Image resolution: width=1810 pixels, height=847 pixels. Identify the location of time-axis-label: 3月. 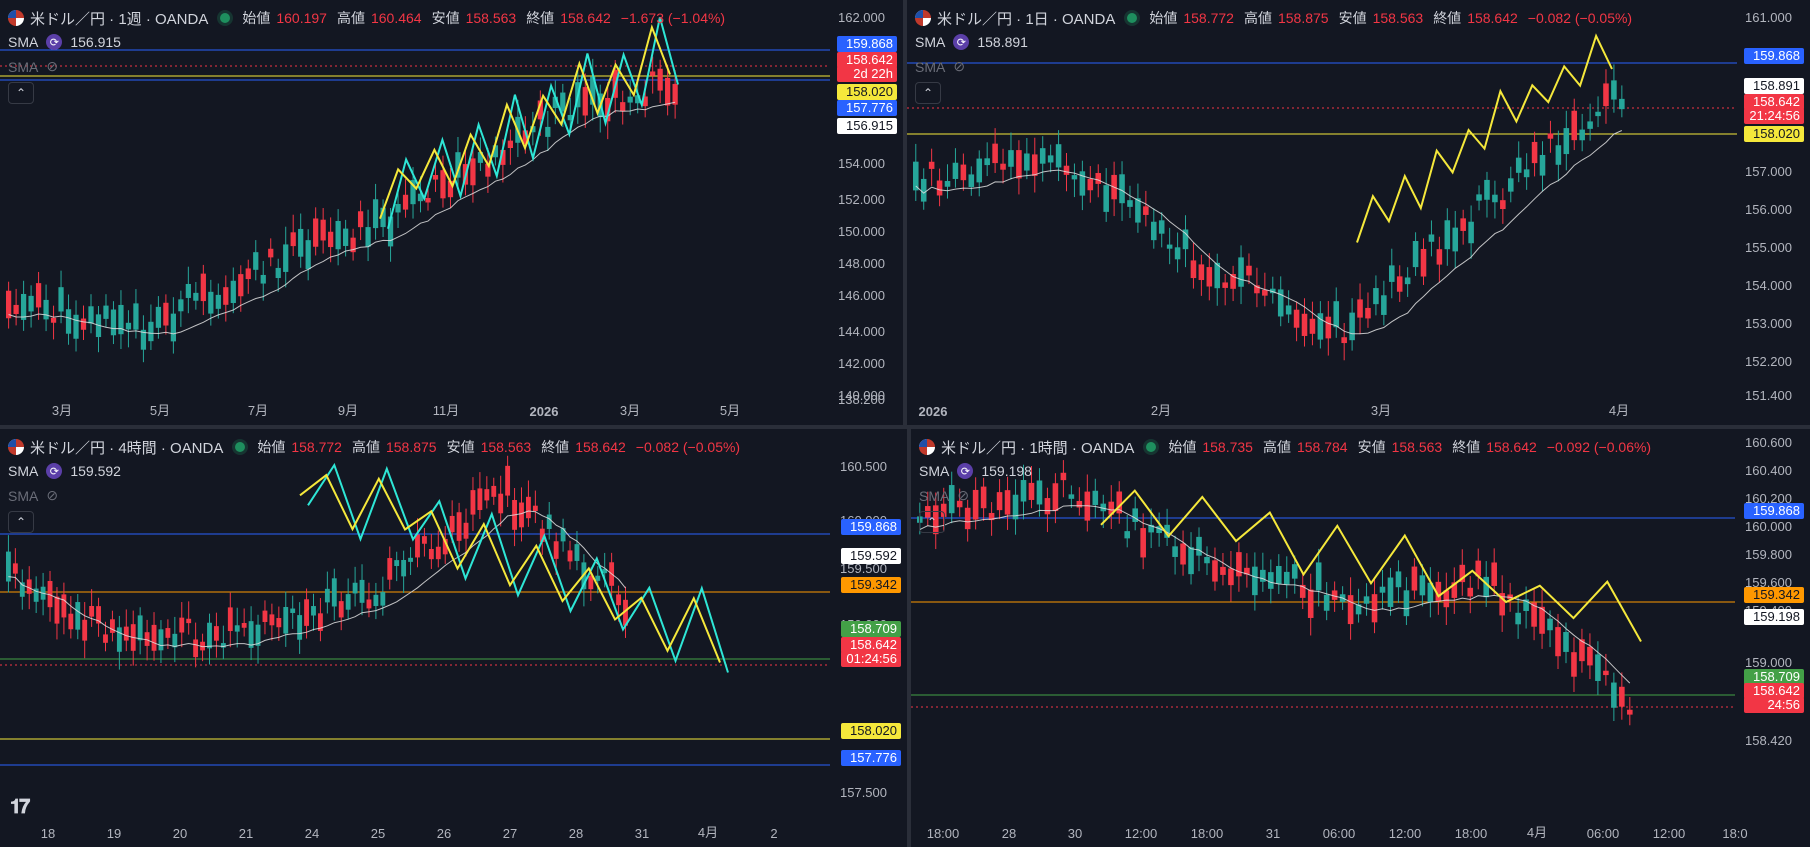
(630, 410).